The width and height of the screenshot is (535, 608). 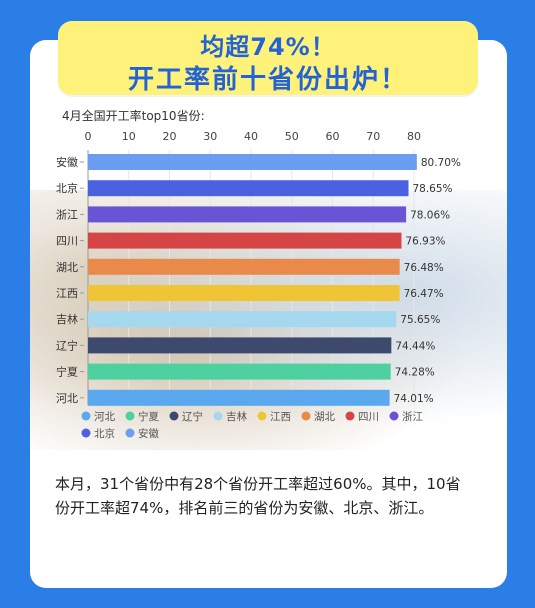 What do you see at coordinates (148, 433) in the screenshot?
I see `legend-label: 安徽` at bounding box center [148, 433].